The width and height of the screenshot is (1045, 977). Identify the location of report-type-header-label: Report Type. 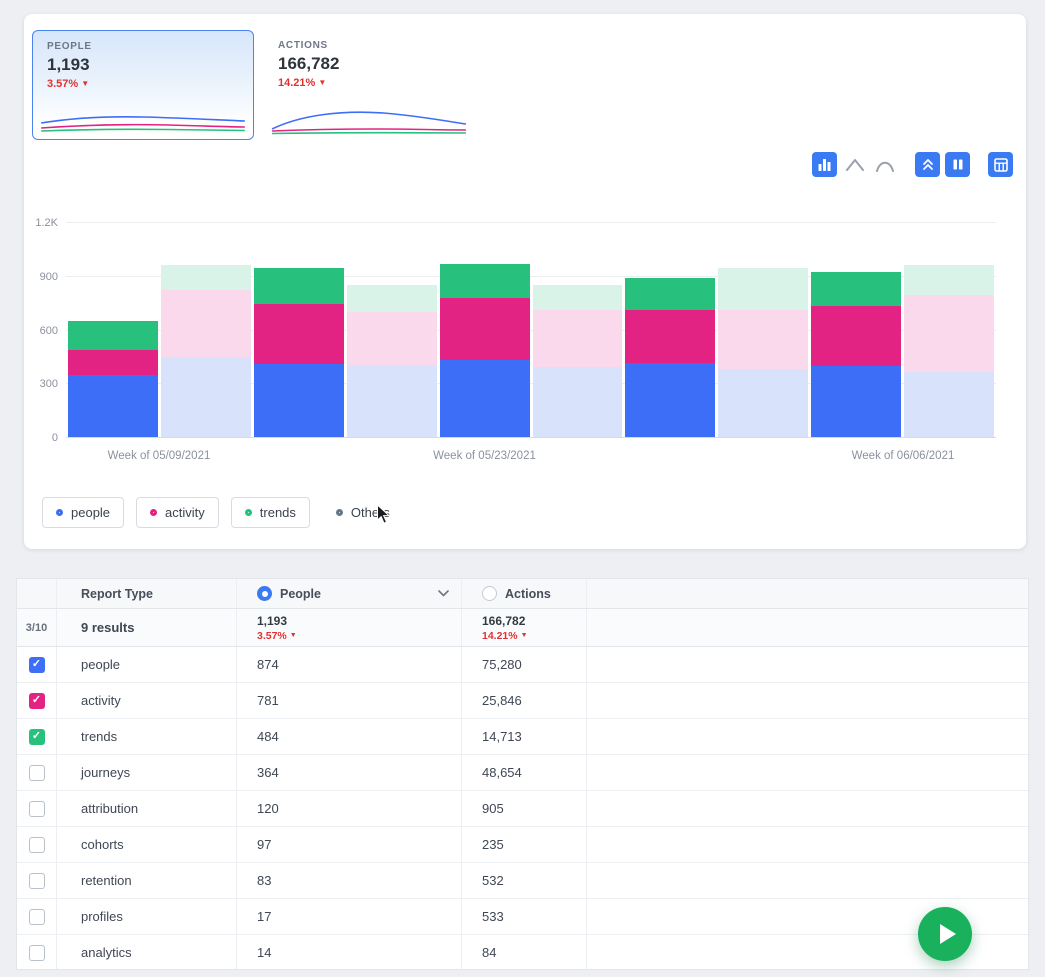
(117, 593).